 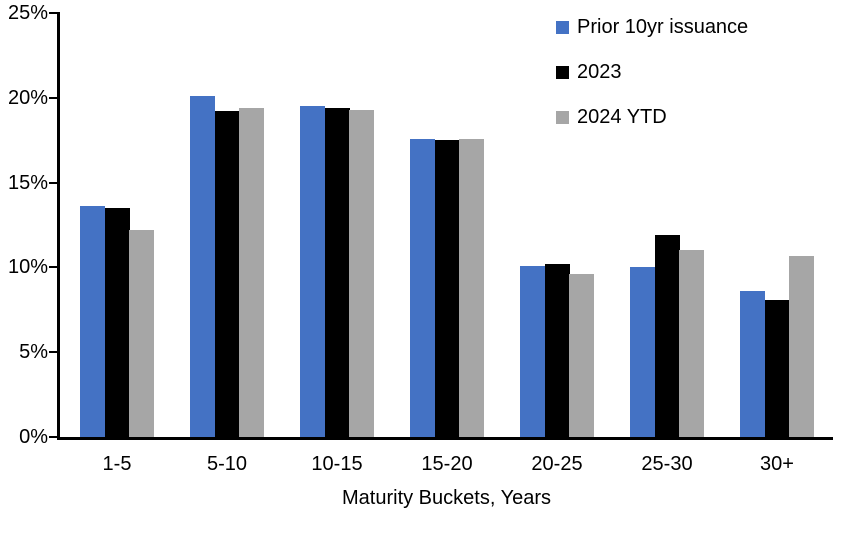 What do you see at coordinates (27, 182) in the screenshot?
I see `y-axis-label: 15%` at bounding box center [27, 182].